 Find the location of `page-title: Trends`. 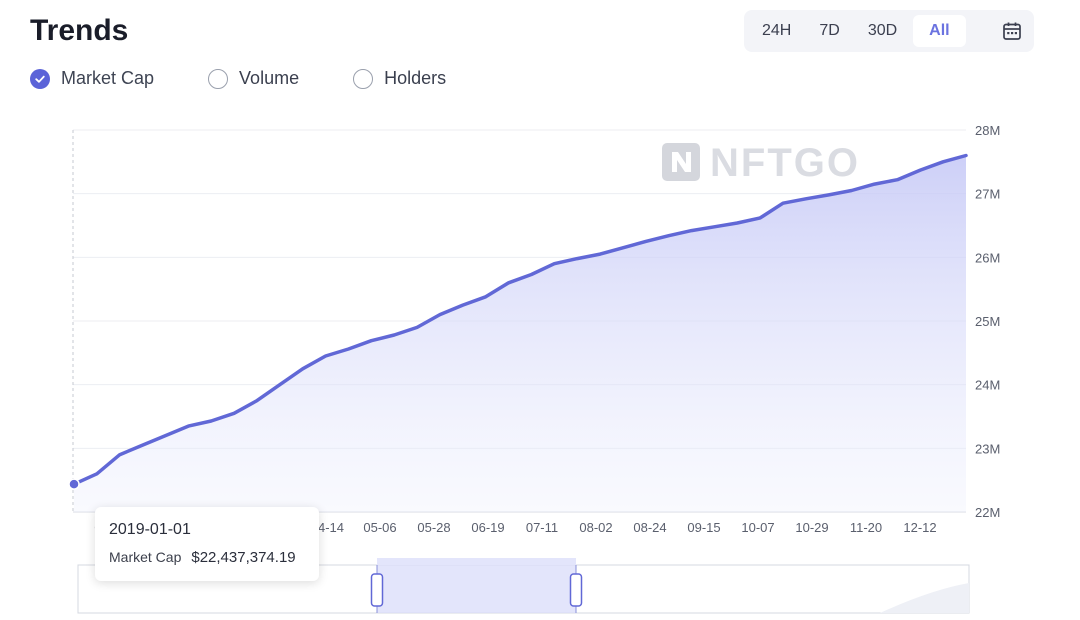

page-title: Trends is located at coordinates (79, 30).